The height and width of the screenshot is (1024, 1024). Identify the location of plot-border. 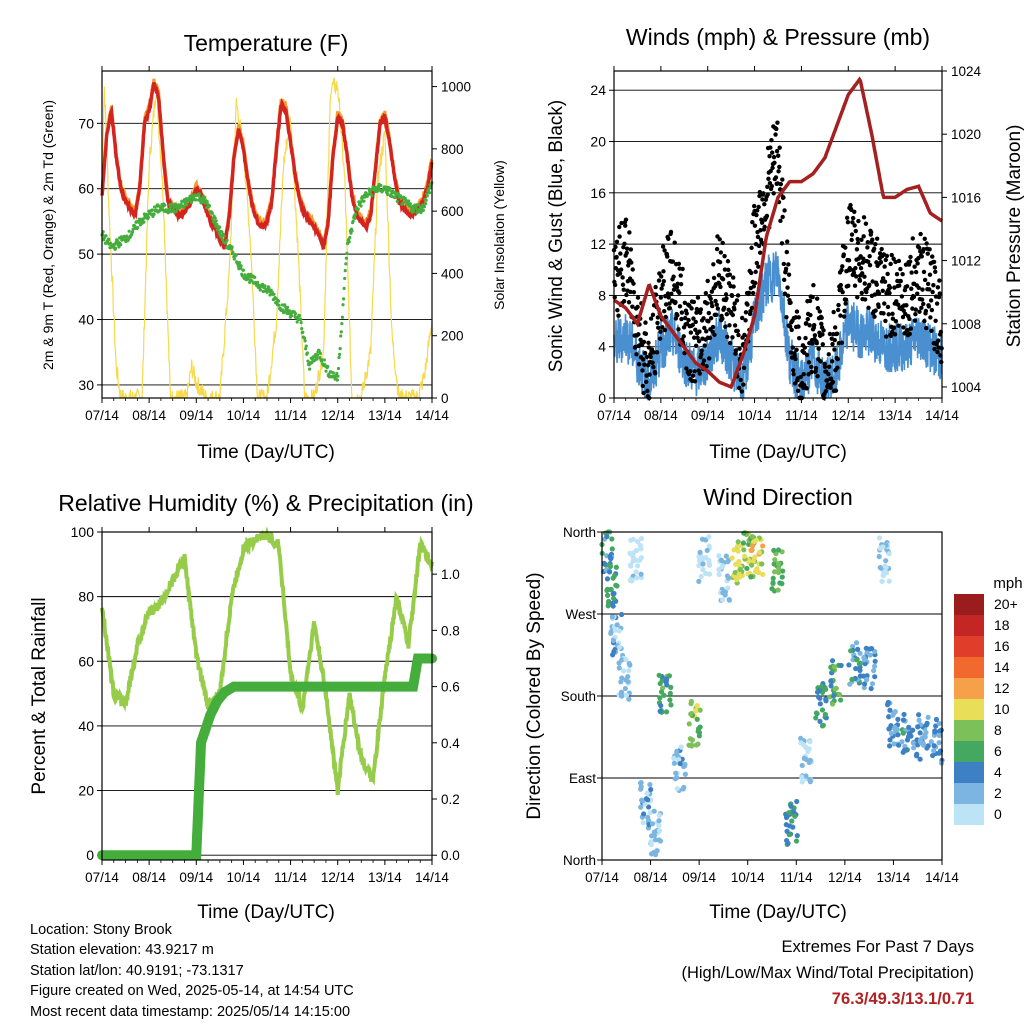
(772, 696).